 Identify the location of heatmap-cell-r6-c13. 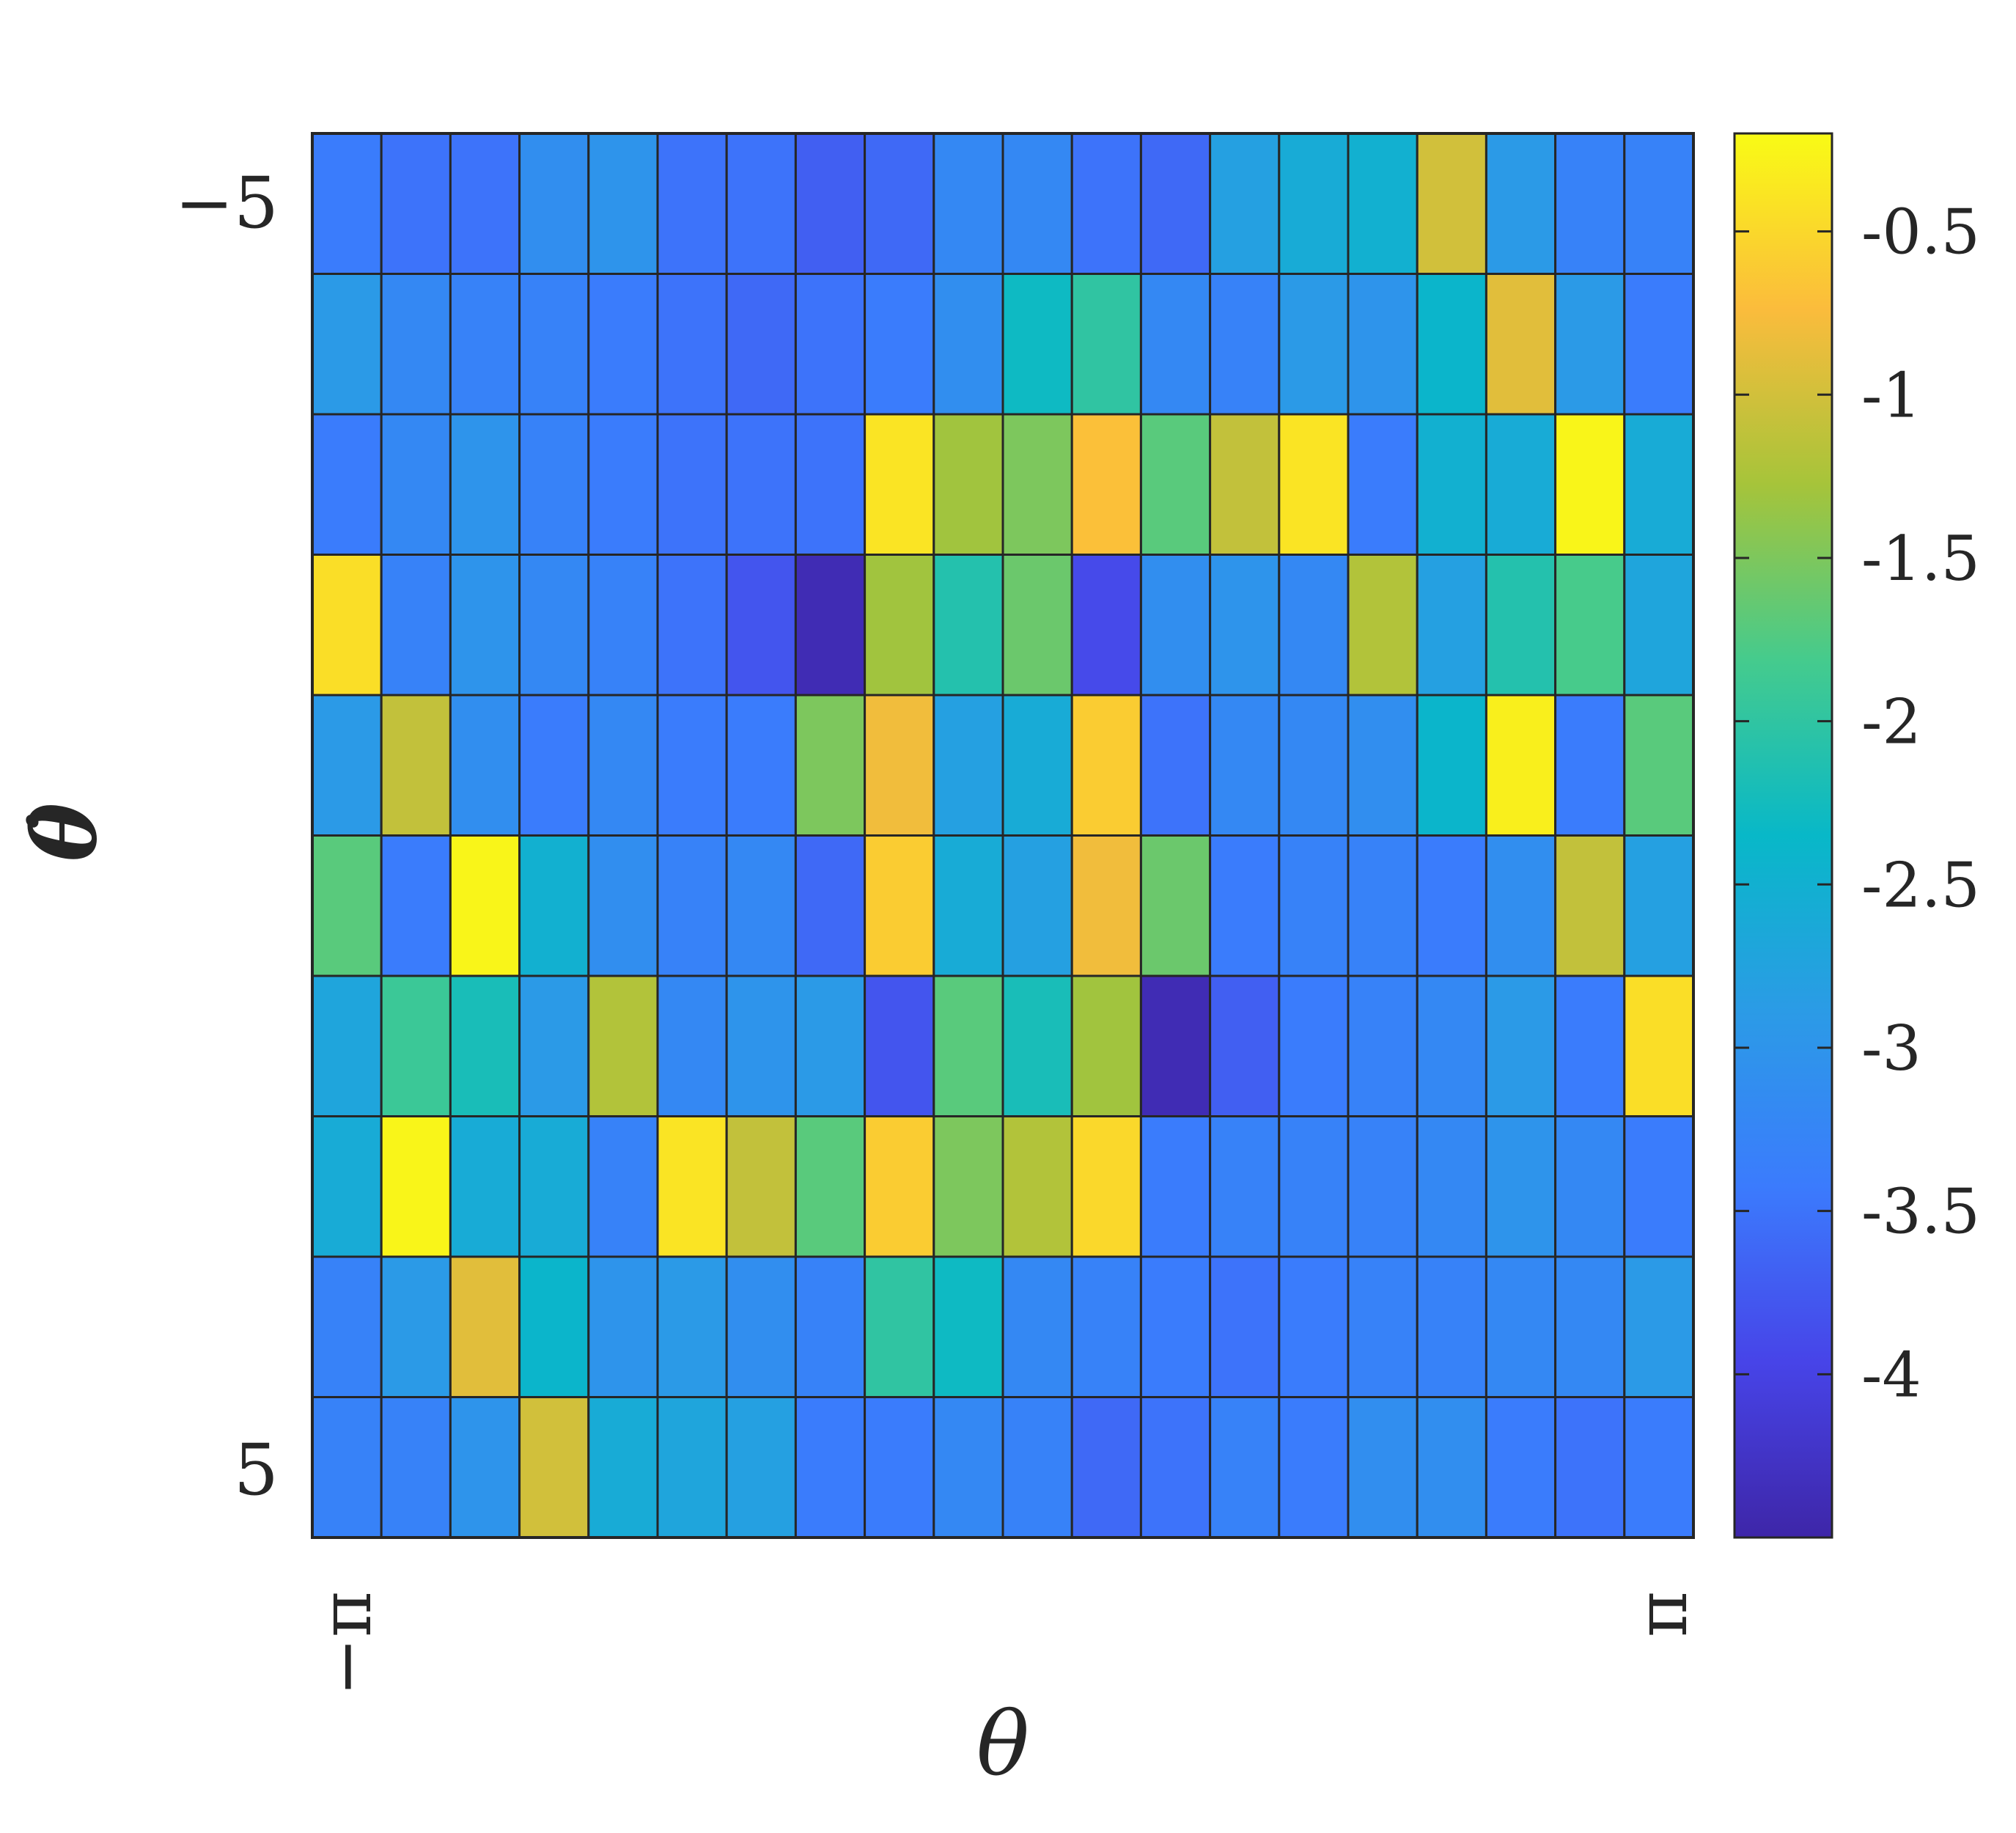
(1245, 1045).